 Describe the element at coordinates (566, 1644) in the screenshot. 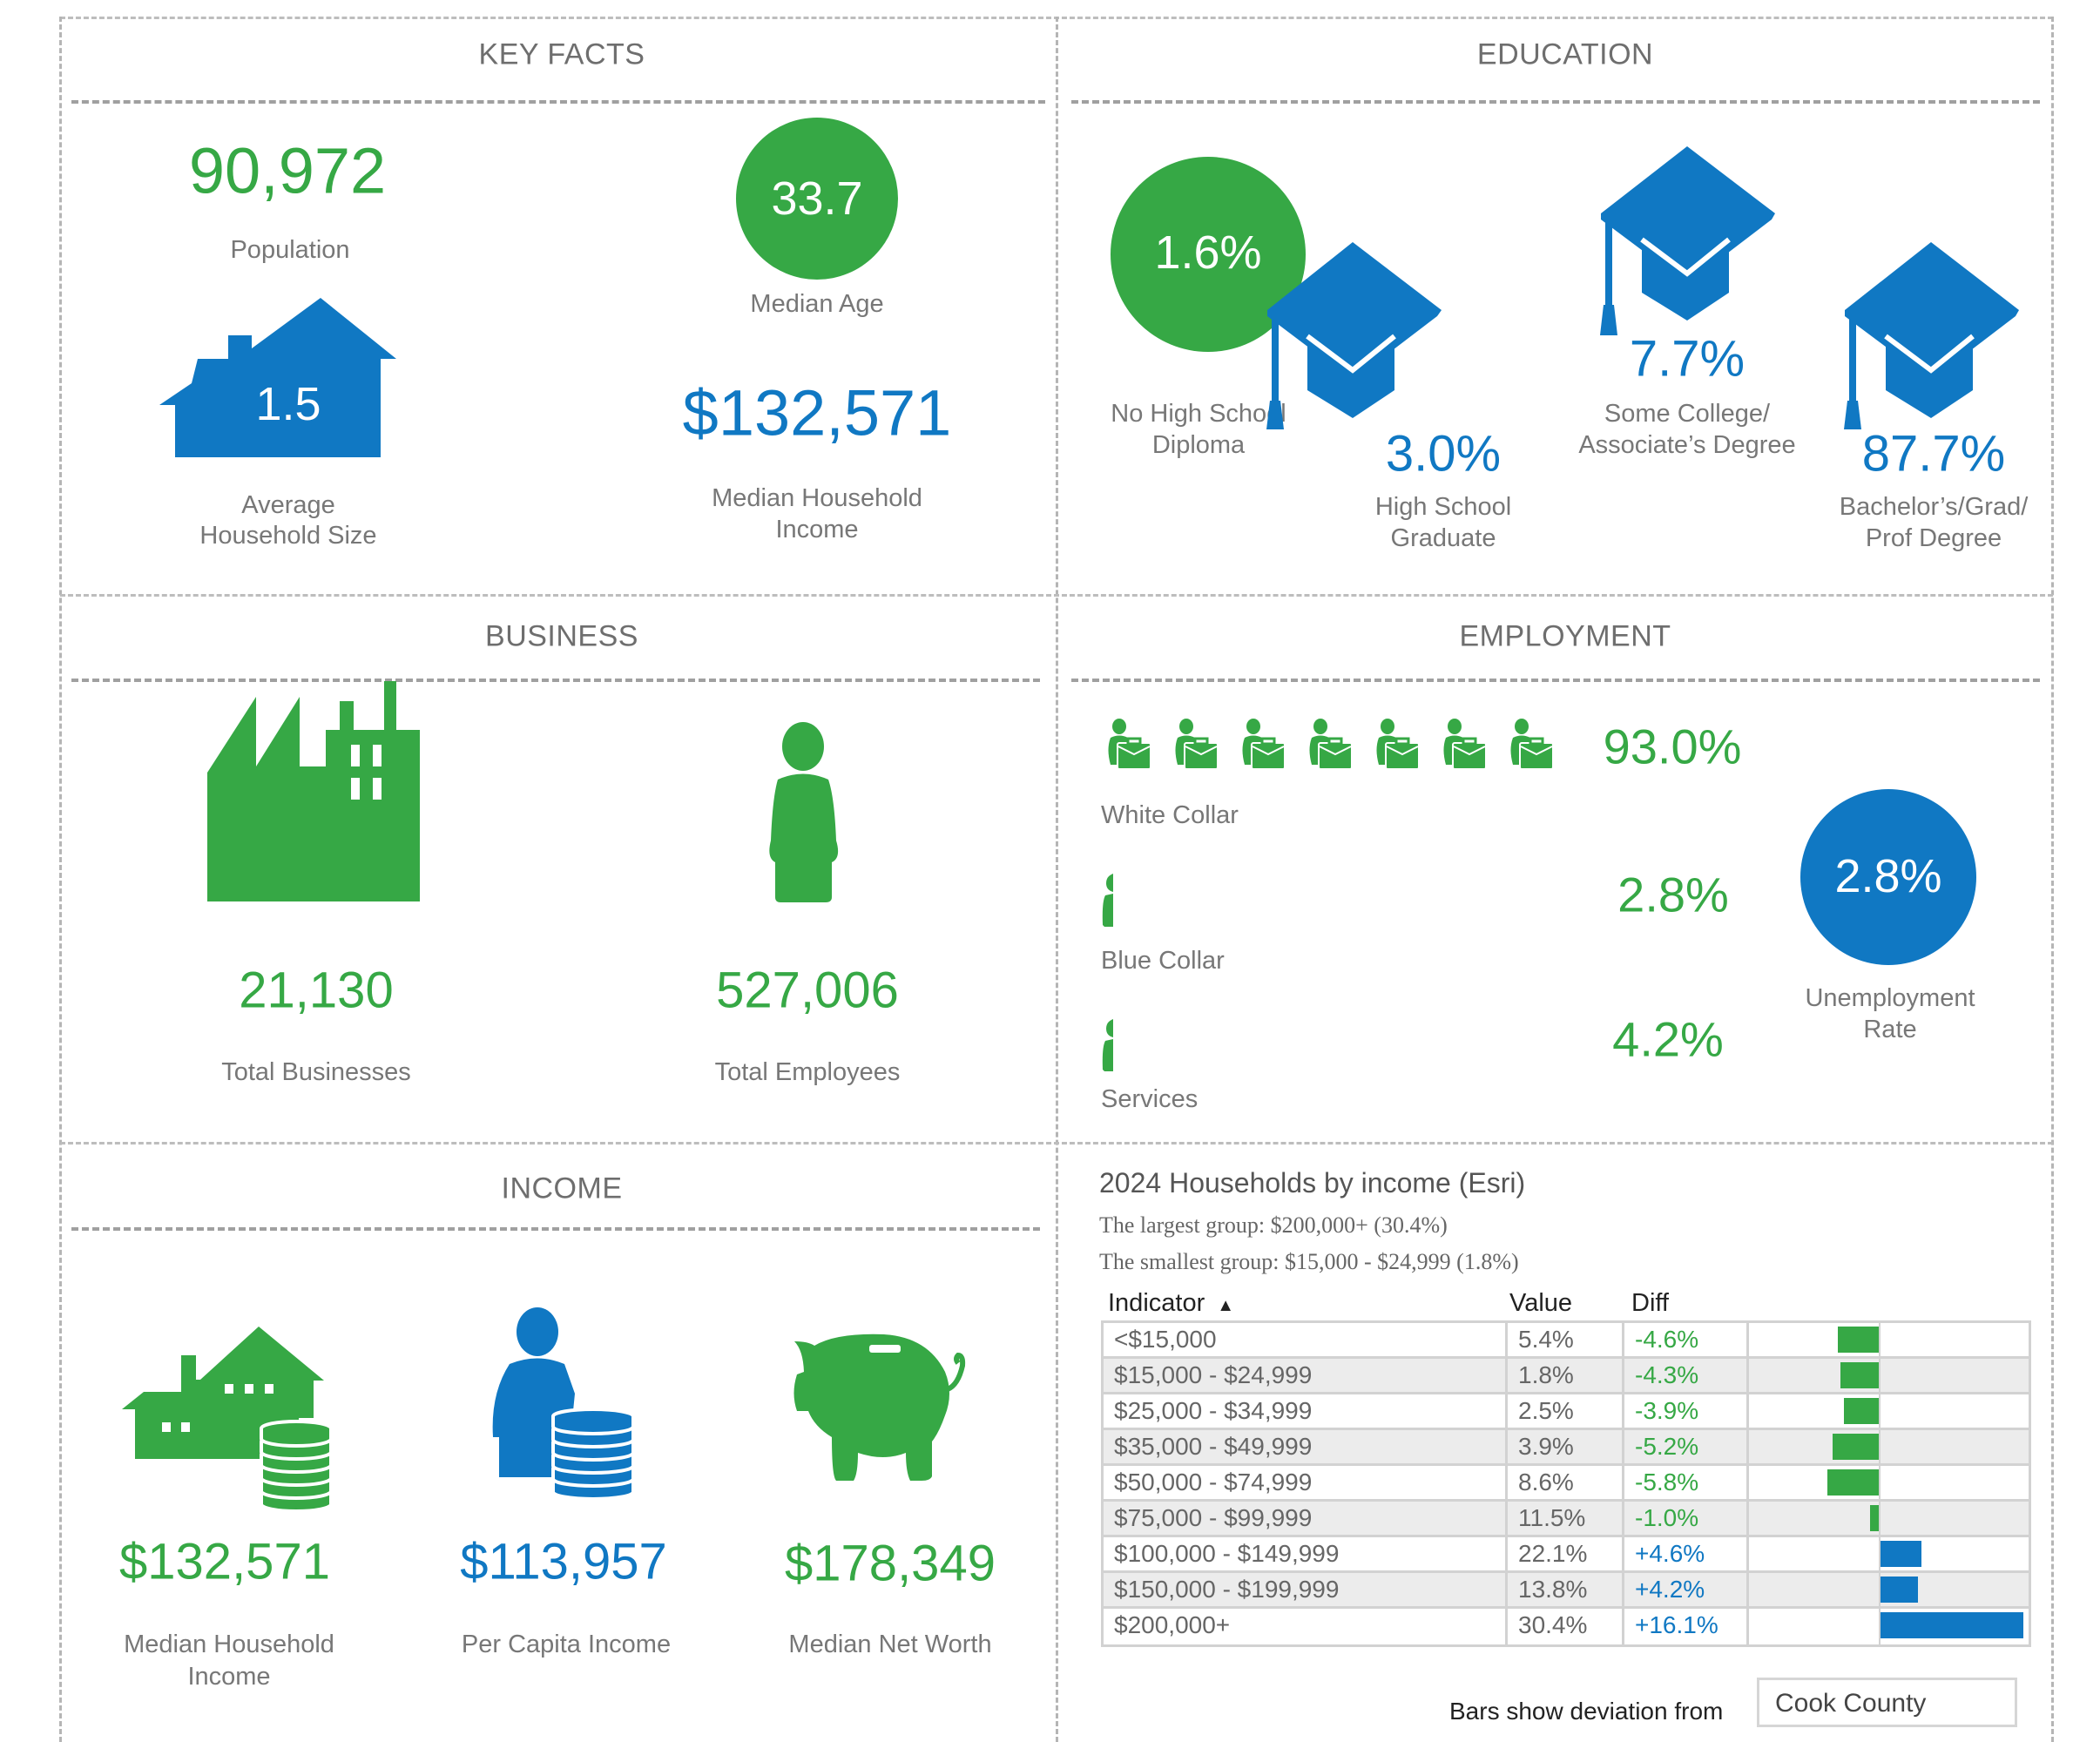

I see `per-capita-income-label: Per Capita Income` at that location.